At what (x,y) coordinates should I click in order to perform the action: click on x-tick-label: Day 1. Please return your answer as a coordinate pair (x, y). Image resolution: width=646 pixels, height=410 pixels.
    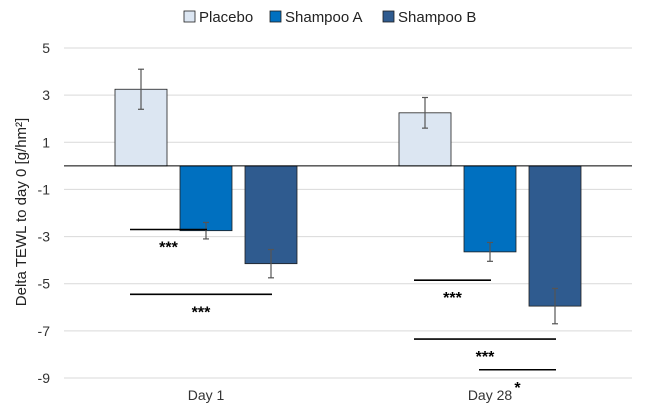
    Looking at the image, I should click on (206, 395).